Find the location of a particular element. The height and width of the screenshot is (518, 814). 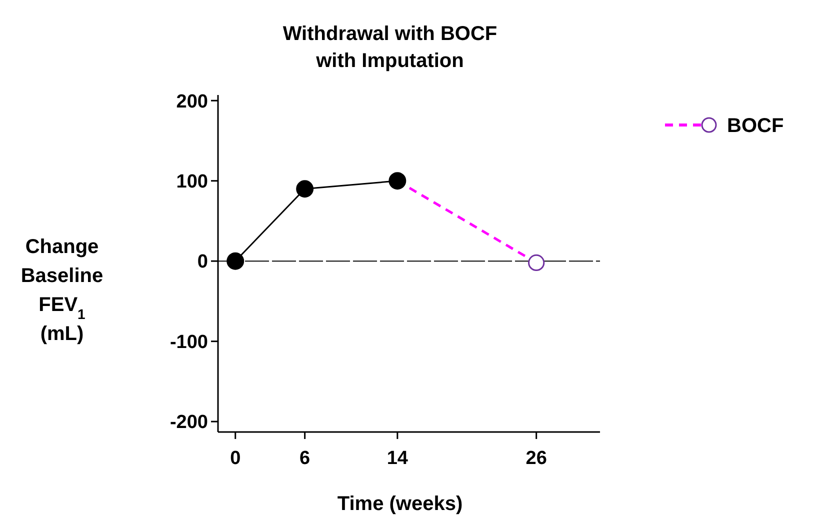

x-tick-label: 26 is located at coordinates (536, 458).